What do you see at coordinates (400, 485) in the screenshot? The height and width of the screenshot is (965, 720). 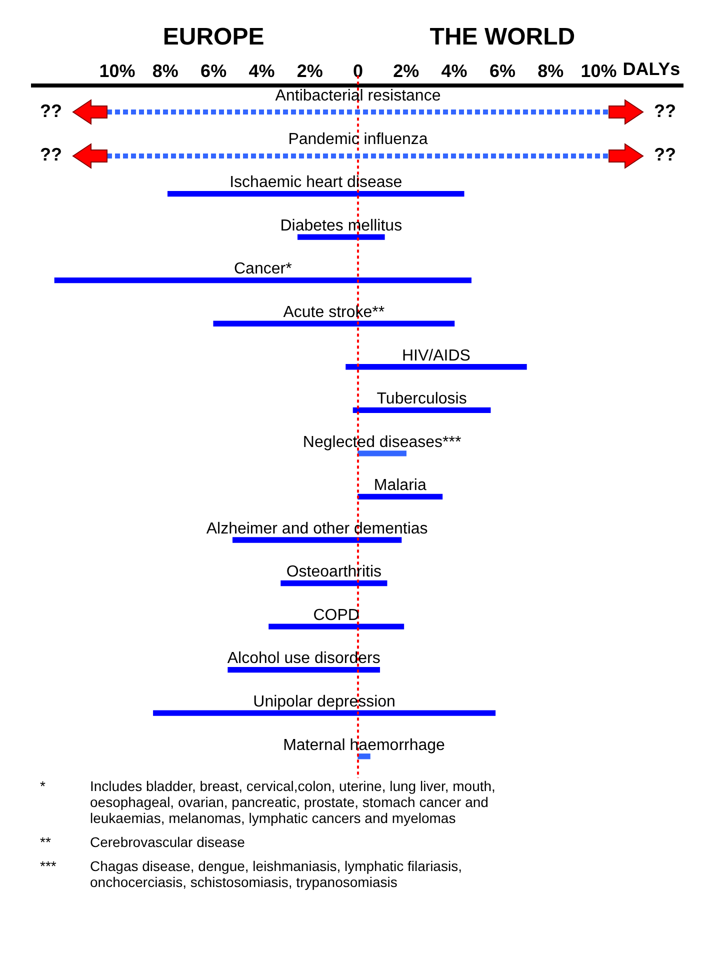 I see `y-tick-label: Malaria` at bounding box center [400, 485].